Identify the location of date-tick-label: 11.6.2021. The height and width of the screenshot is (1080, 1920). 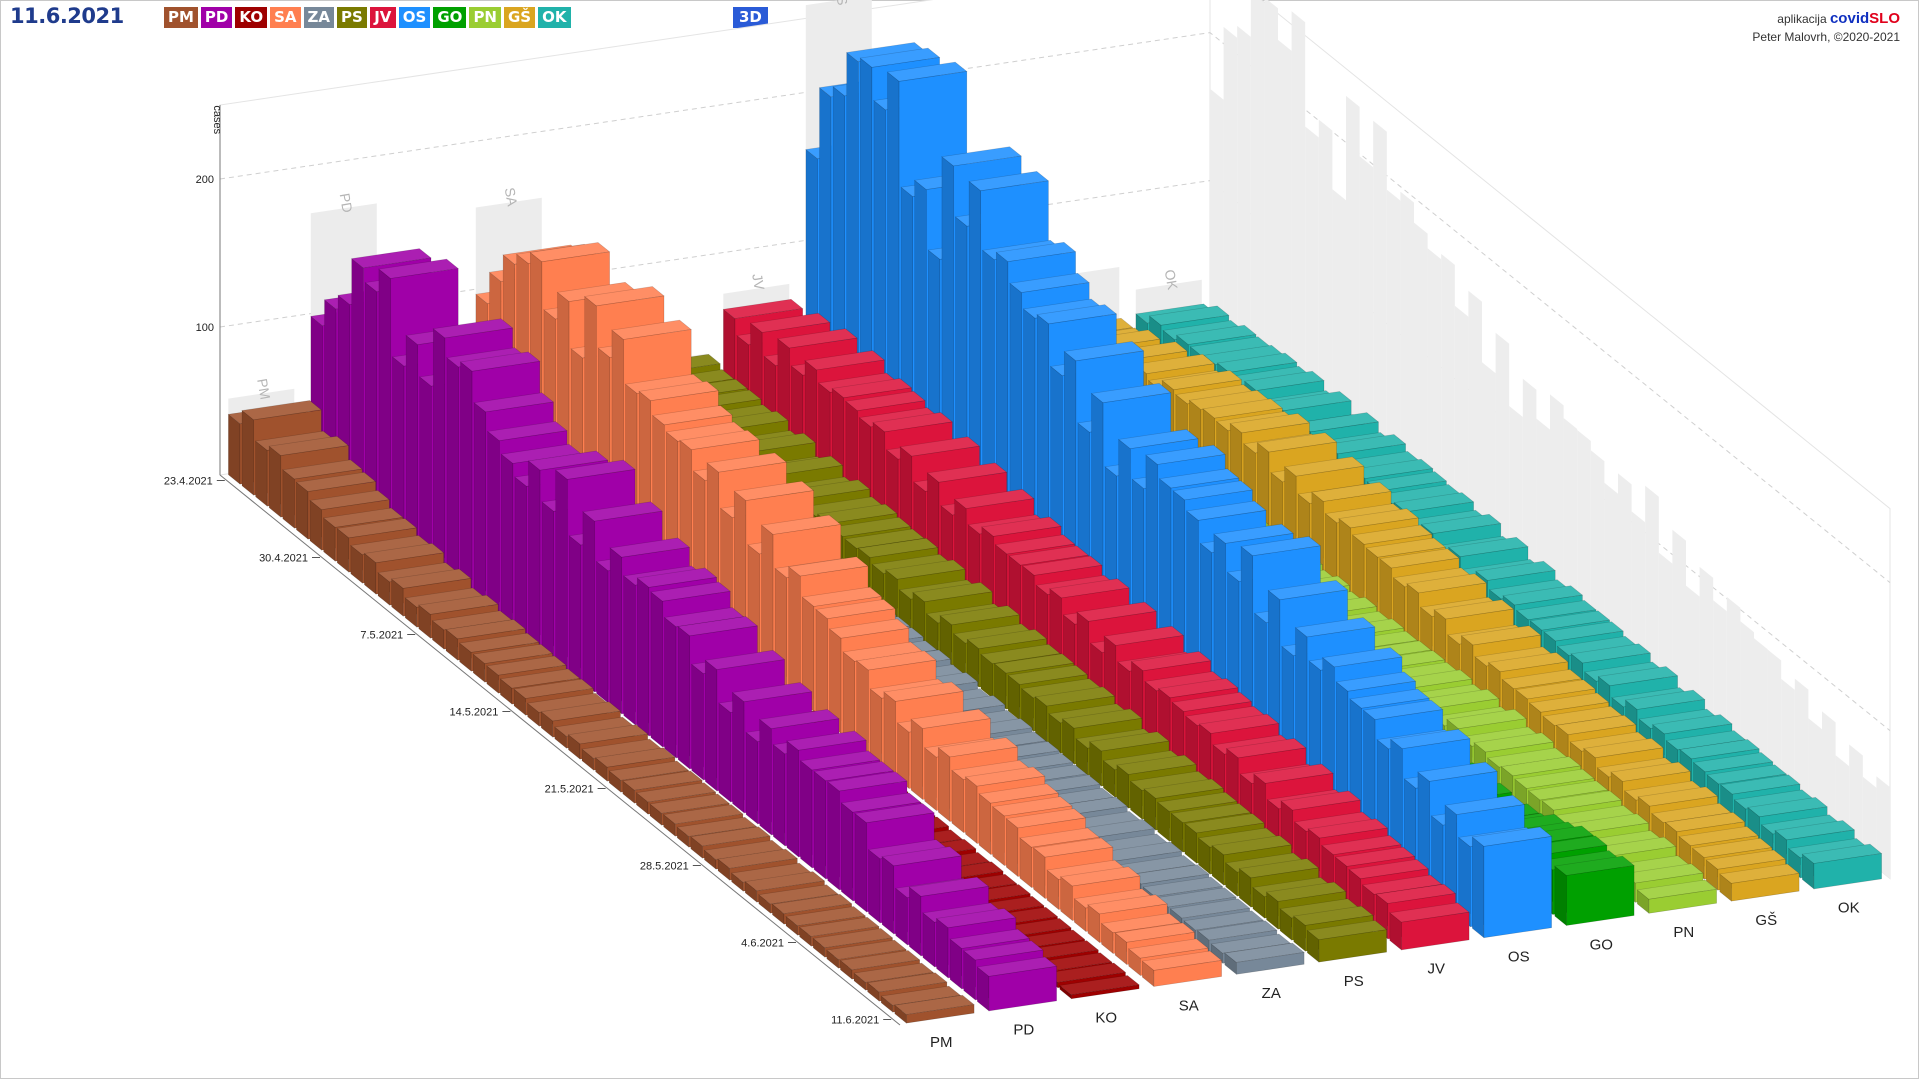
(855, 1021).